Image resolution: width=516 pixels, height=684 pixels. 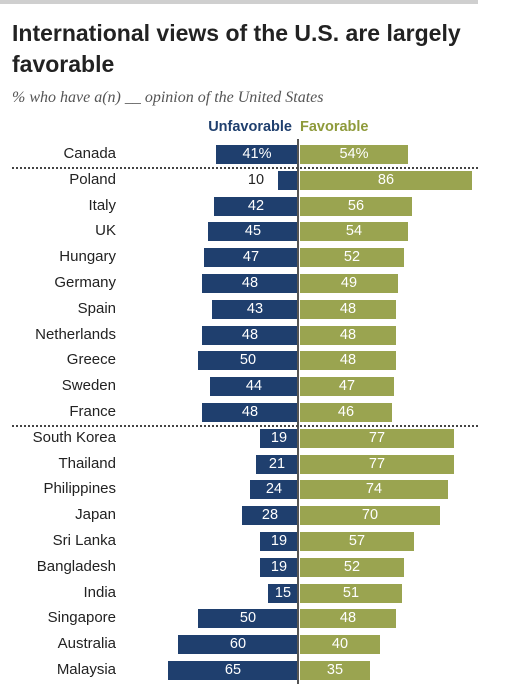 I want to click on chart-row: Bangladesh 19 52, so click(x=258, y=567).